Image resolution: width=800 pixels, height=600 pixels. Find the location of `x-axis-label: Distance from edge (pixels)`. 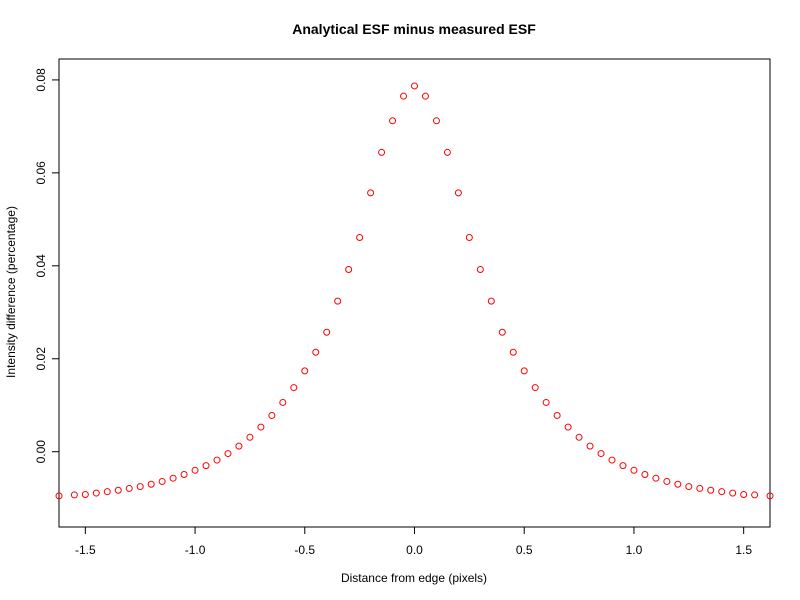

x-axis-label: Distance from edge (pixels) is located at coordinates (414, 578).